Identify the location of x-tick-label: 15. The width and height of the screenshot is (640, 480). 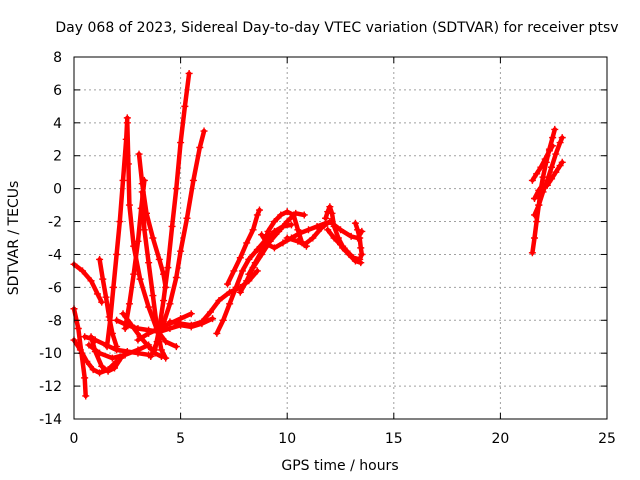
(394, 439).